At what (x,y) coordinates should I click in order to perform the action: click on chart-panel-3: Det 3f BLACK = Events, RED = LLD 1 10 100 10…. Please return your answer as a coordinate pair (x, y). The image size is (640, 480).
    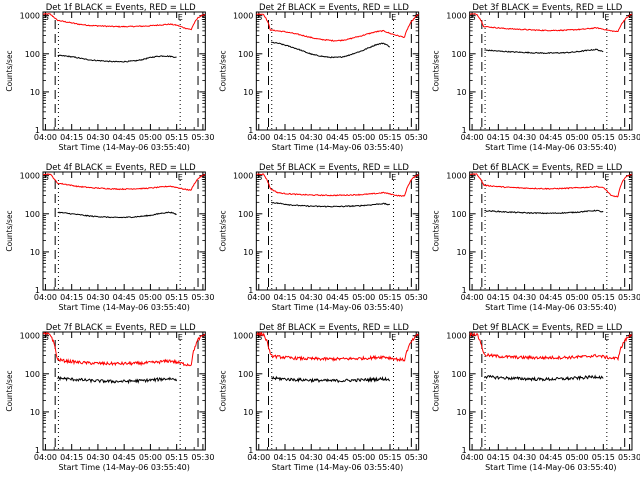
    Looking at the image, I should click on (536, 77).